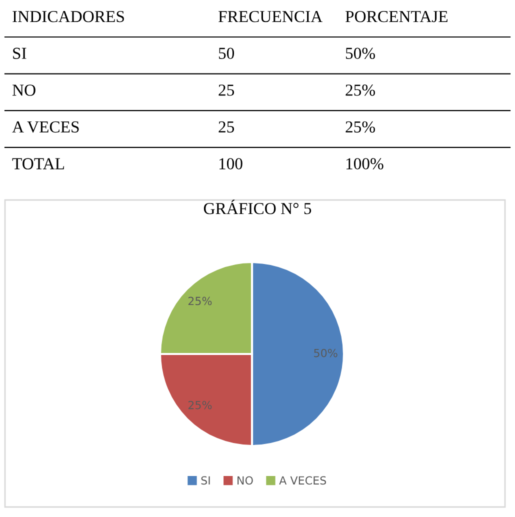 The height and width of the screenshot is (517, 515). What do you see at coordinates (230, 164) in the screenshot?
I see `text: 100` at bounding box center [230, 164].